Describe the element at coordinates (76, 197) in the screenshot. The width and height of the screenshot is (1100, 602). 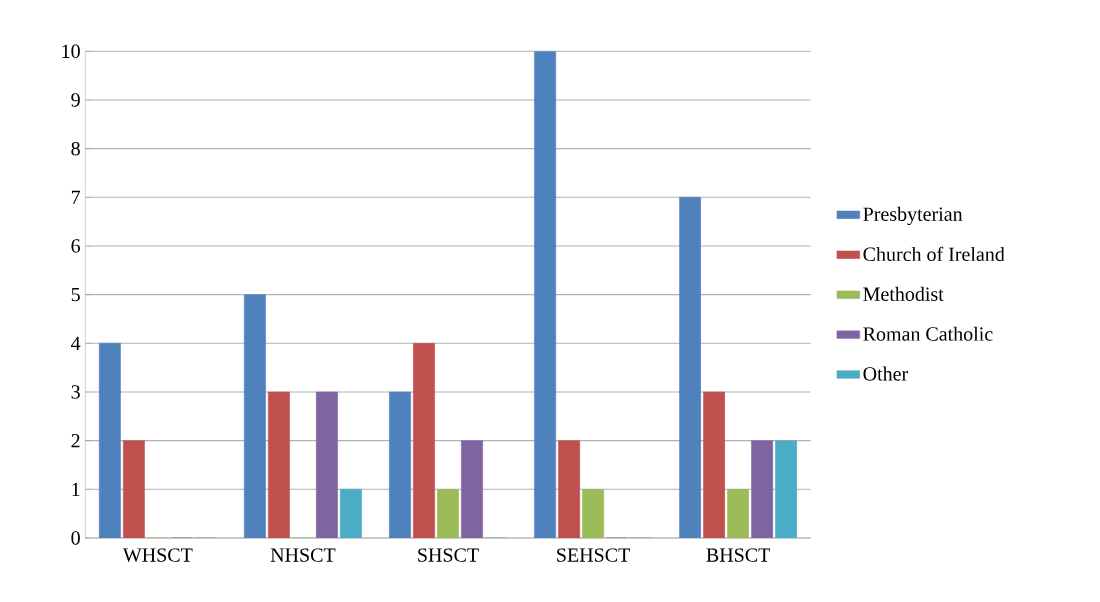
I see `y-tick-label: 7` at that location.